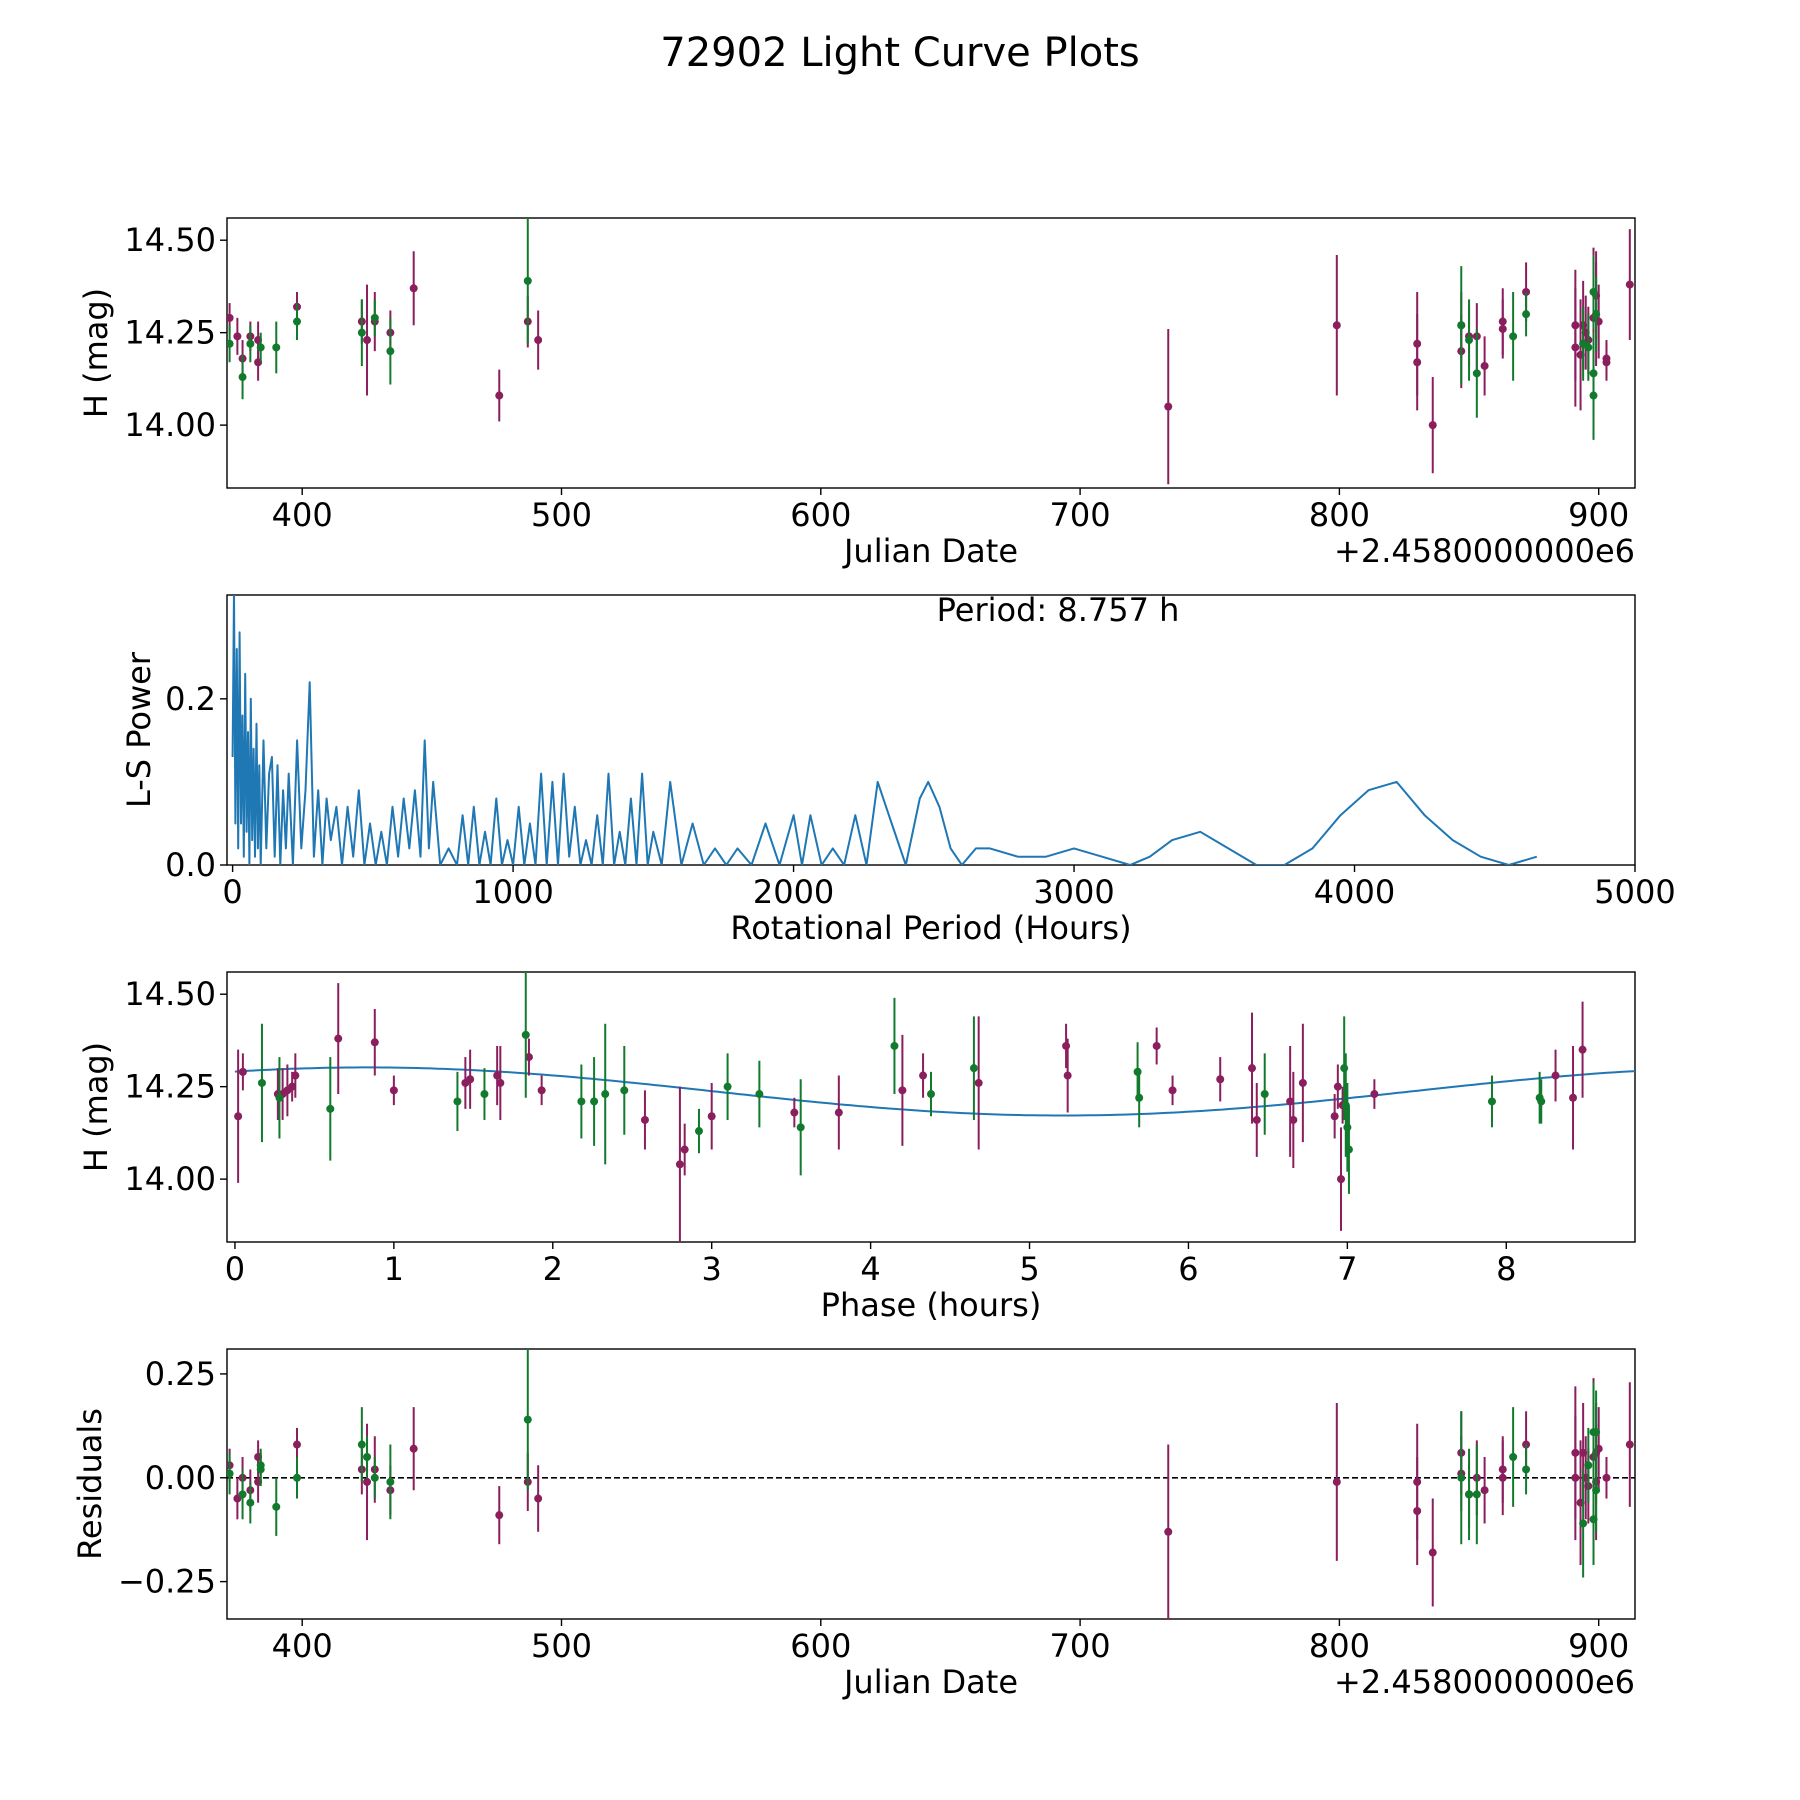 Image resolution: width=1800 pixels, height=1800 pixels. Describe the element at coordinates (96, 1107) in the screenshot. I see `phased-ylabel: H (mag)` at that location.